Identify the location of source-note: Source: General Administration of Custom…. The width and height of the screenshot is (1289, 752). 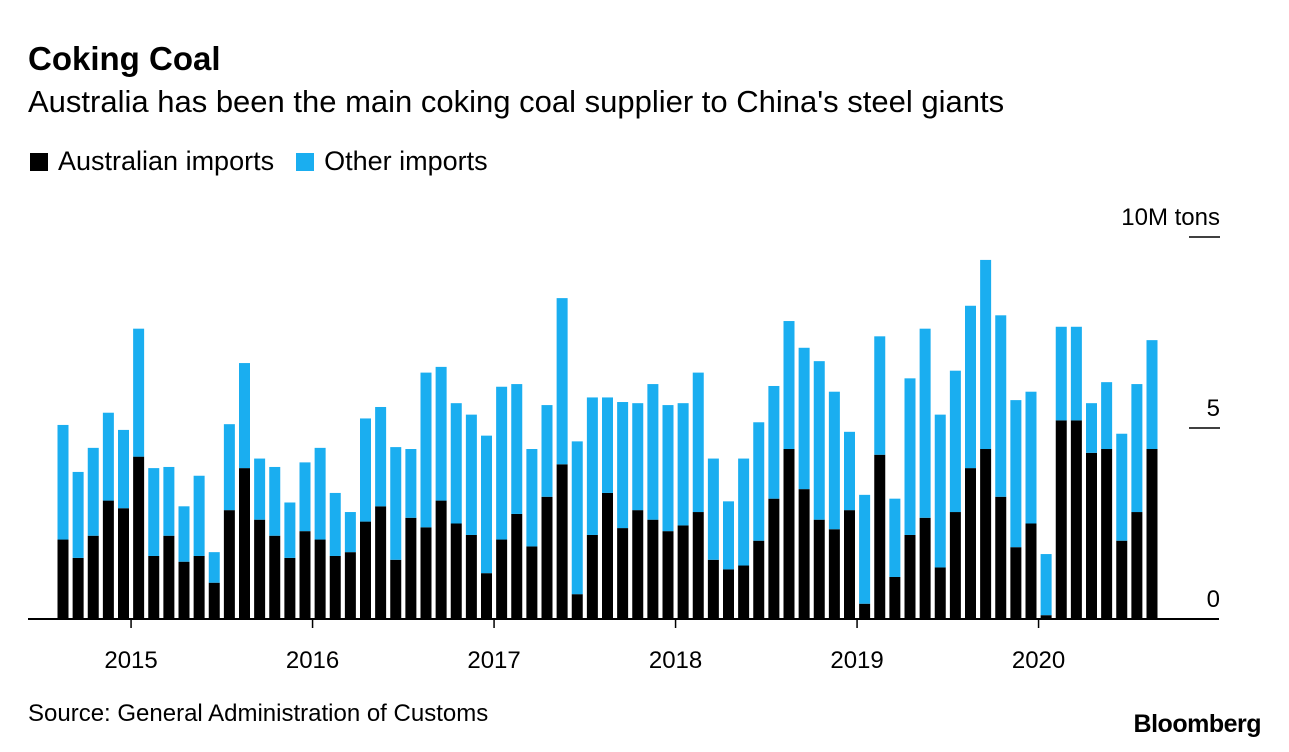
(258, 713).